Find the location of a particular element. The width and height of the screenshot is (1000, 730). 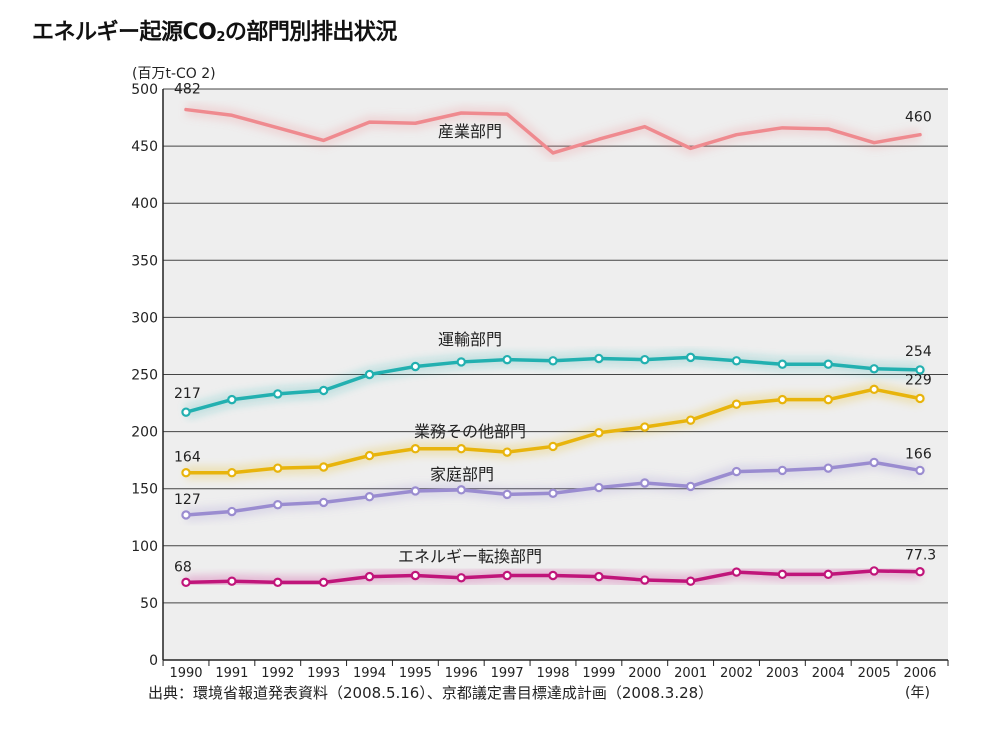

y-tick-label: 350 is located at coordinates (144, 261).